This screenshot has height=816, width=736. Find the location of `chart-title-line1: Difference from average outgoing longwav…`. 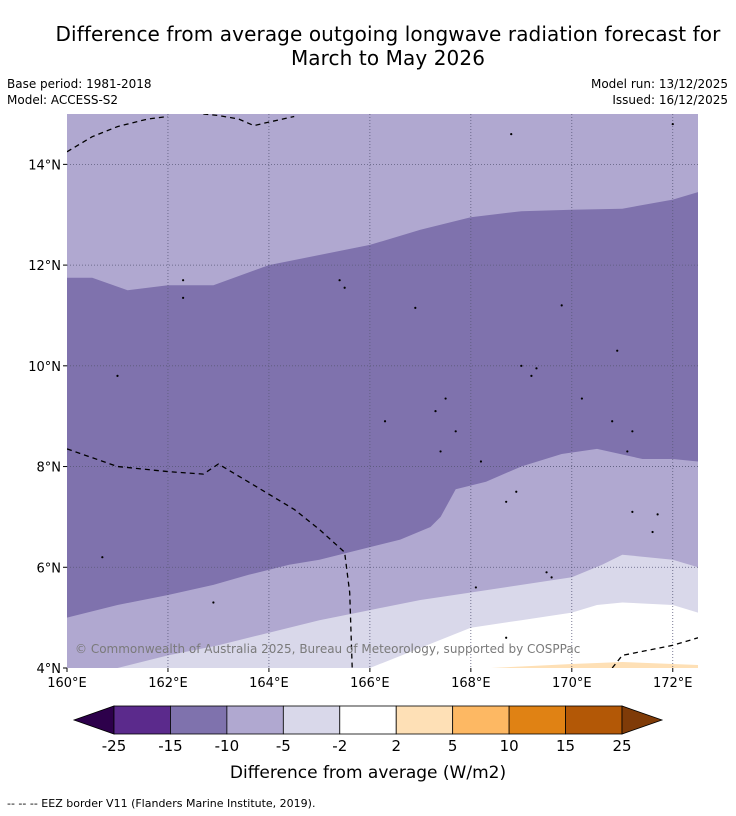

chart-title-line1: Difference from average outgoing longwav… is located at coordinates (388, 34).